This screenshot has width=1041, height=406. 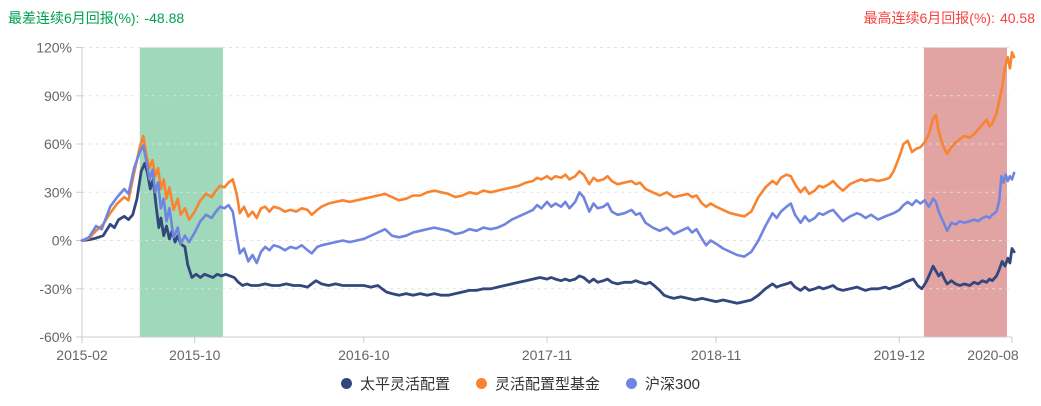 What do you see at coordinates (364, 355) in the screenshot?
I see `x-tick-label: 2016-10` at bounding box center [364, 355].